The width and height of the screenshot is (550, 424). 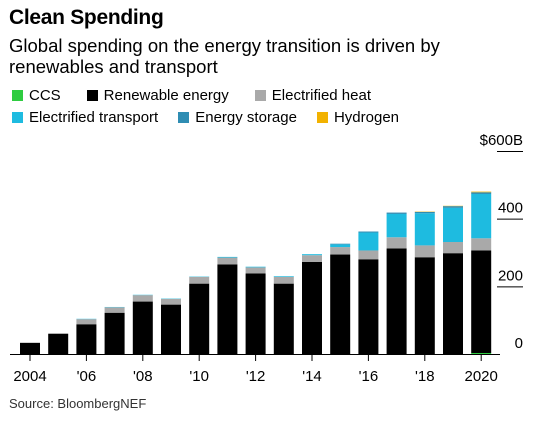 I want to click on bar-renewable-energy-2016, so click(x=368, y=306).